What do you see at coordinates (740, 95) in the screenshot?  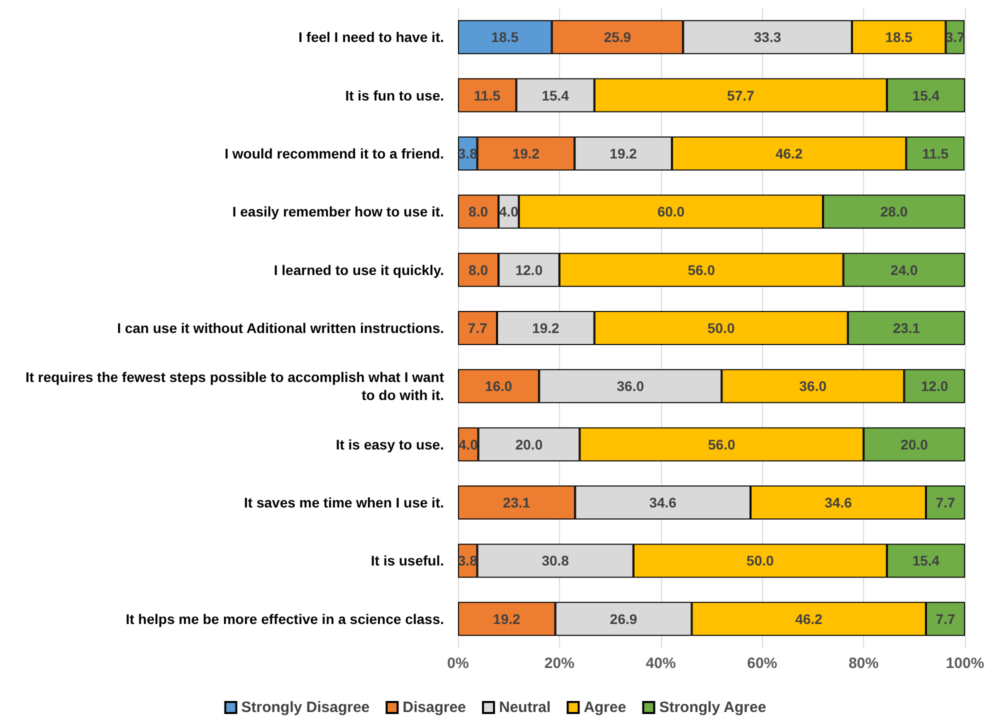 I see `data-label: 57.7` at bounding box center [740, 95].